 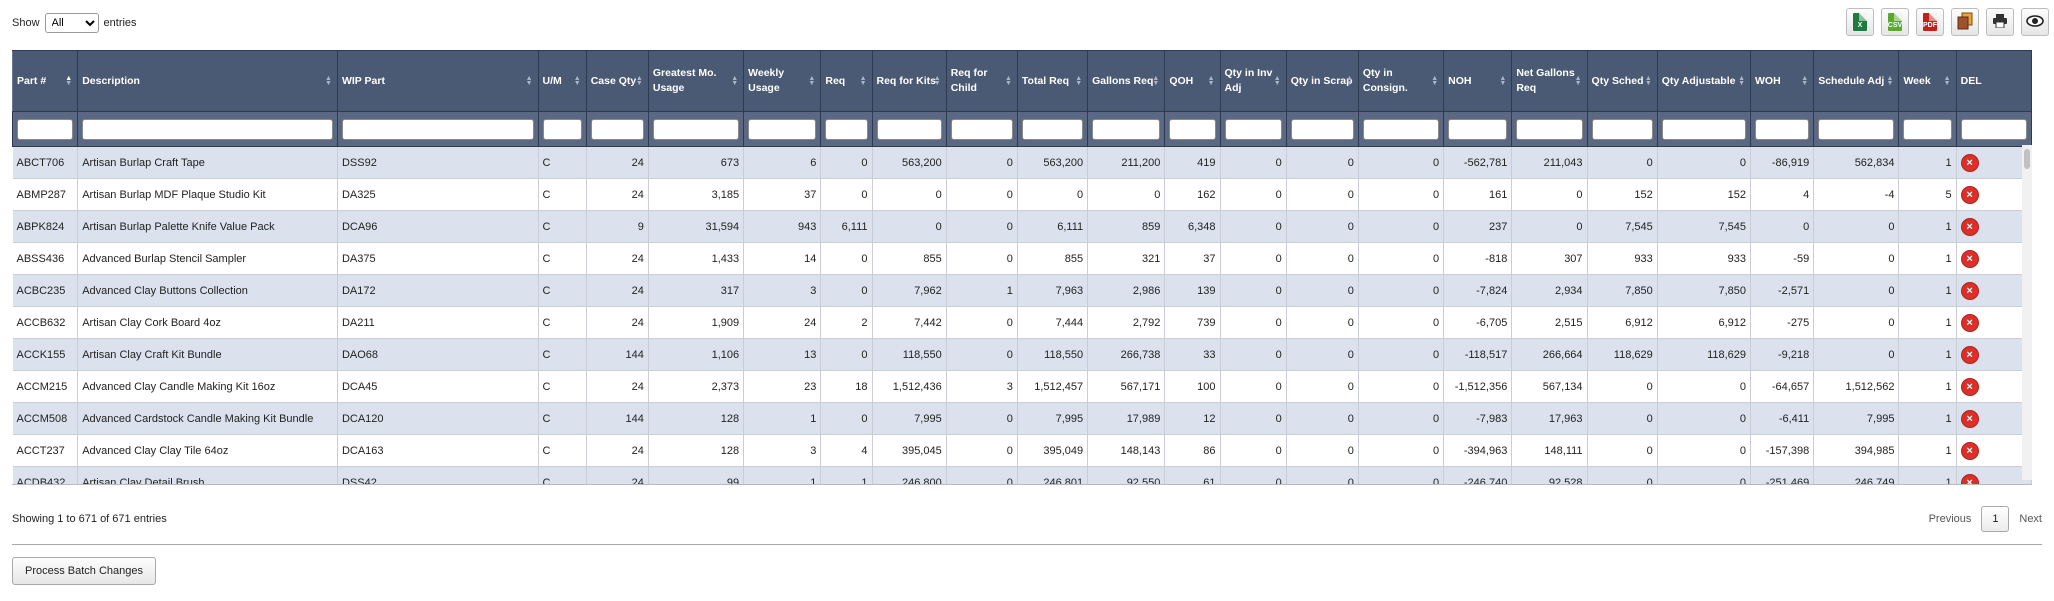 I want to click on print-icon, so click(x=2000, y=22).